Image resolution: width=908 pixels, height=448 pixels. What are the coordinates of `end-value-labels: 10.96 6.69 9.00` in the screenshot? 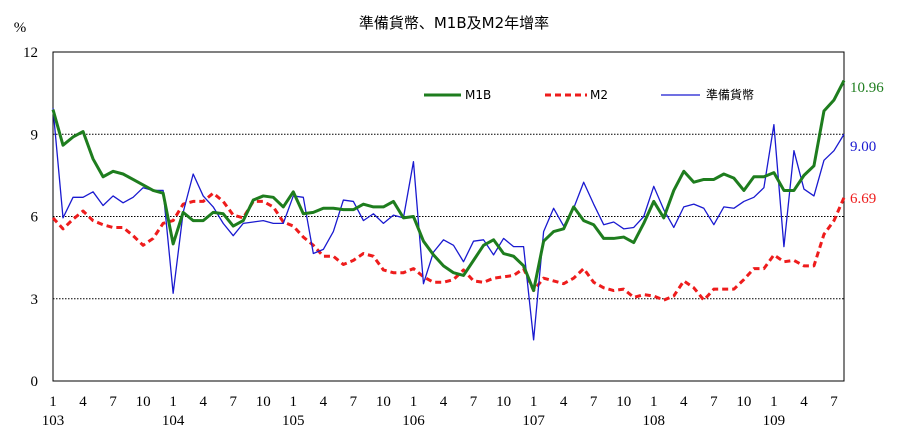 It's located at (867, 143).